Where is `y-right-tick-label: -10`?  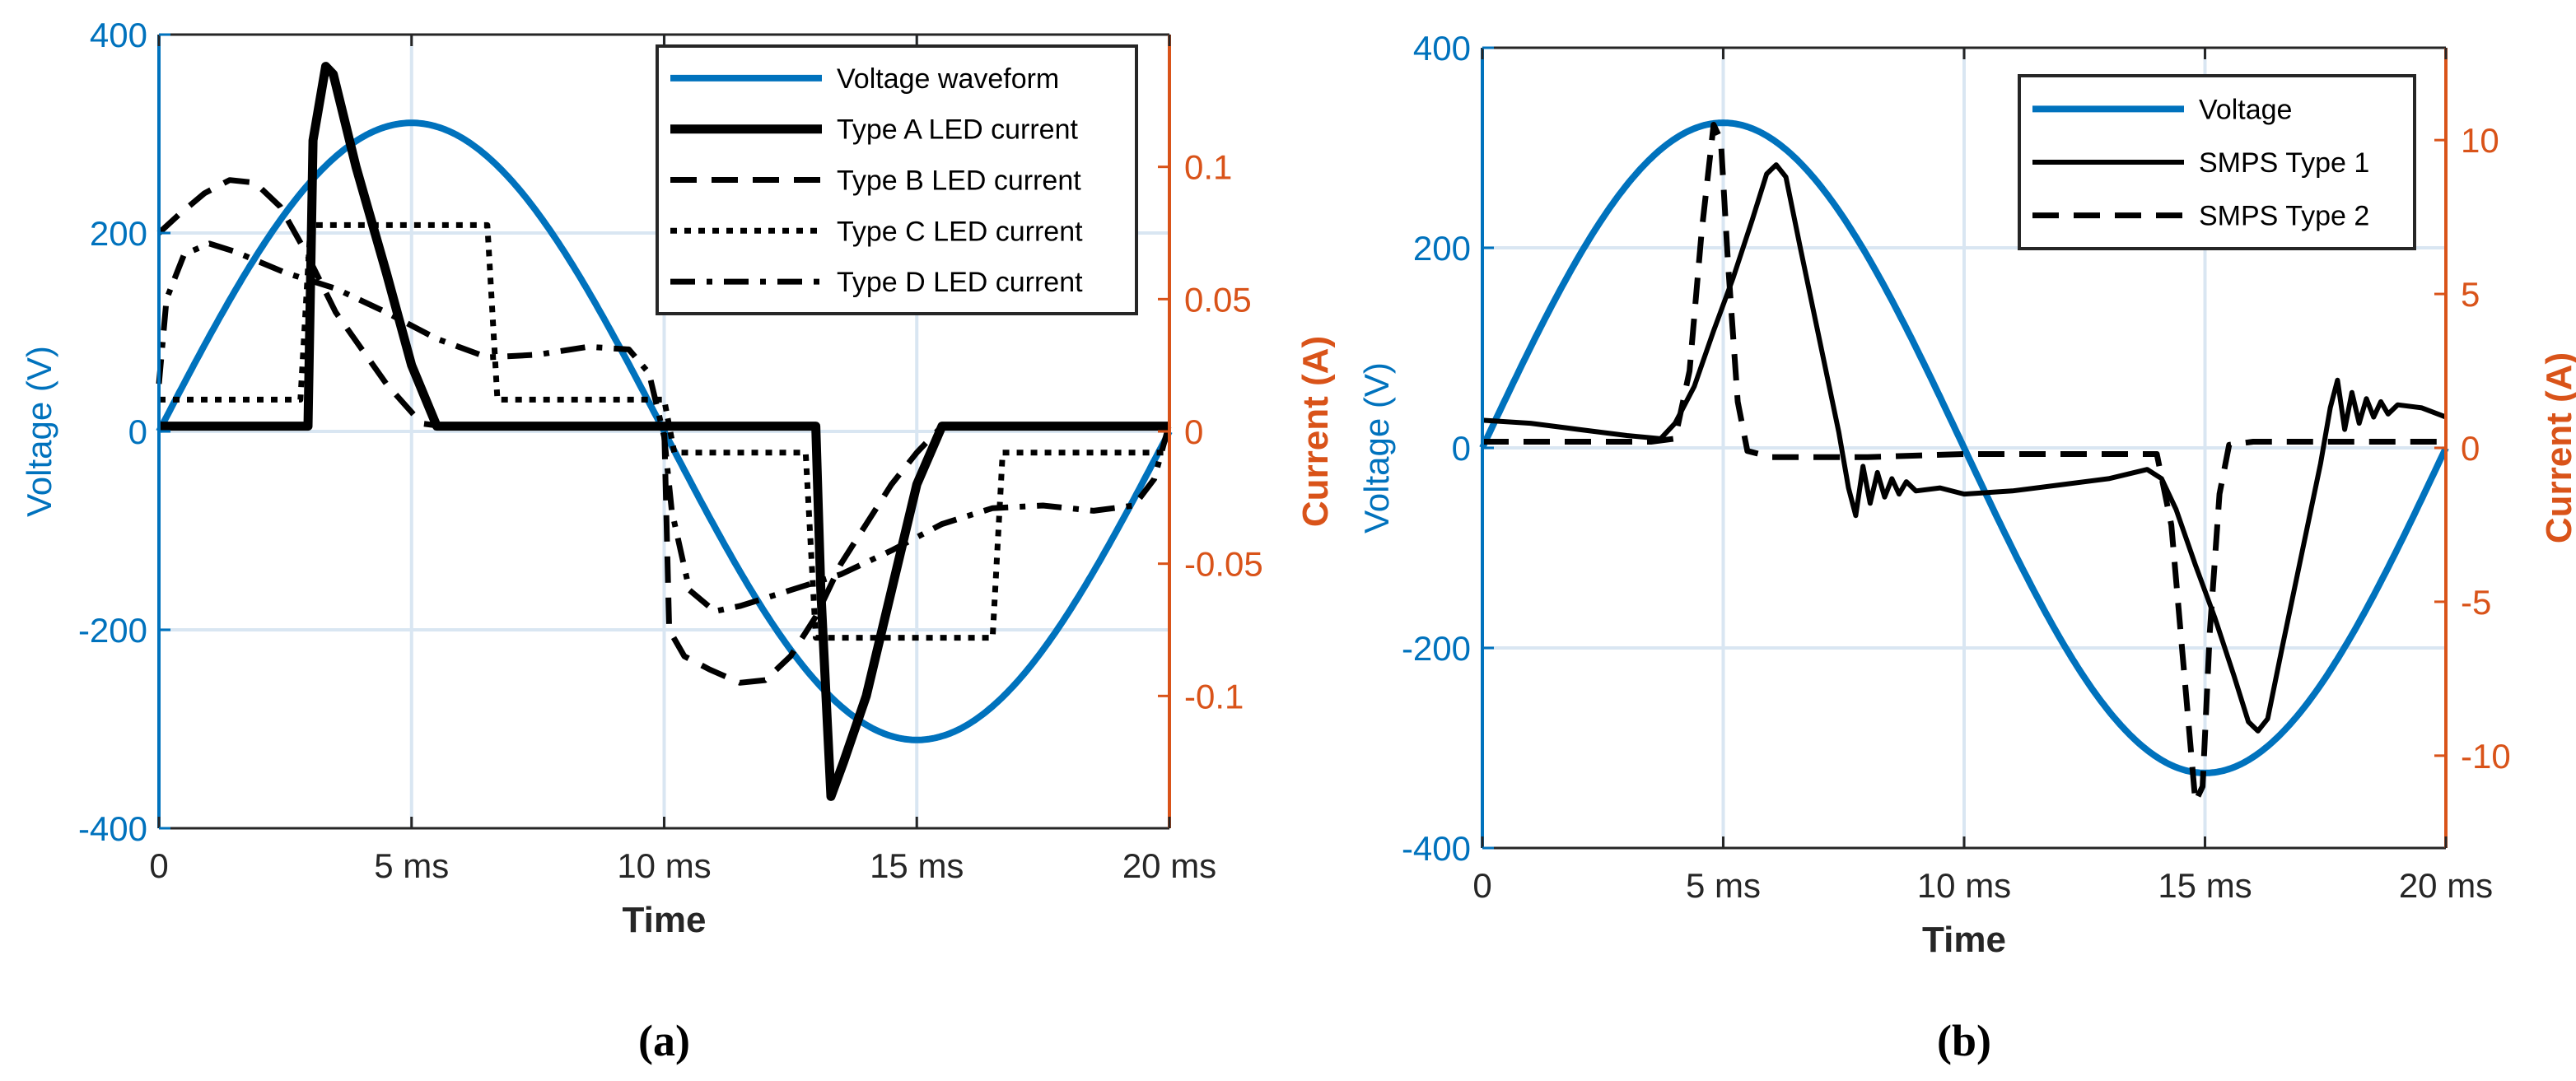 y-right-tick-label: -10 is located at coordinates (2486, 756).